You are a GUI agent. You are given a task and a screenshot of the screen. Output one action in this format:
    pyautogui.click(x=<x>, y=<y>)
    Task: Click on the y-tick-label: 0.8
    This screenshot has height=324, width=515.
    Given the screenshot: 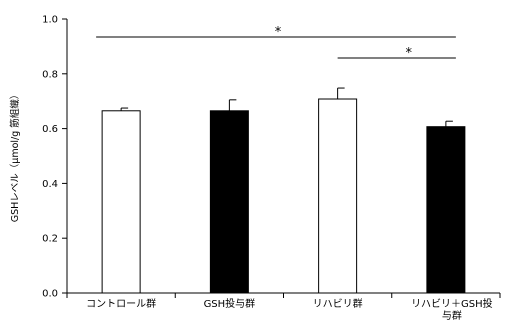 What is the action you would take?
    pyautogui.click(x=50, y=74)
    